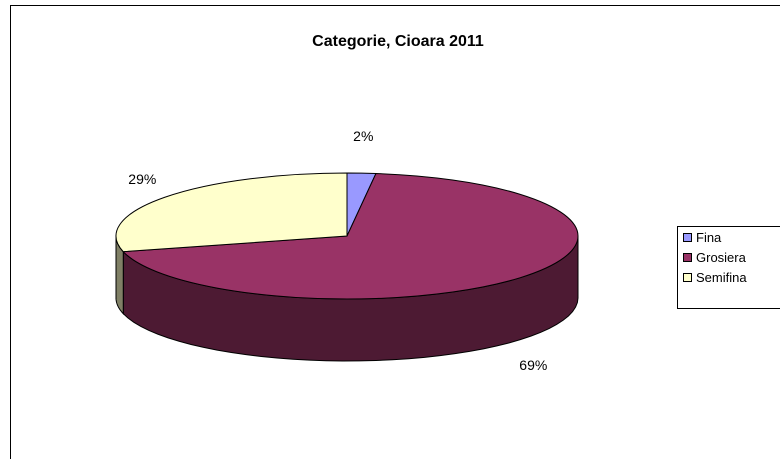 The image size is (780, 459). What do you see at coordinates (721, 257) in the screenshot?
I see `legend-label-grosiera: Grosiera` at bounding box center [721, 257].